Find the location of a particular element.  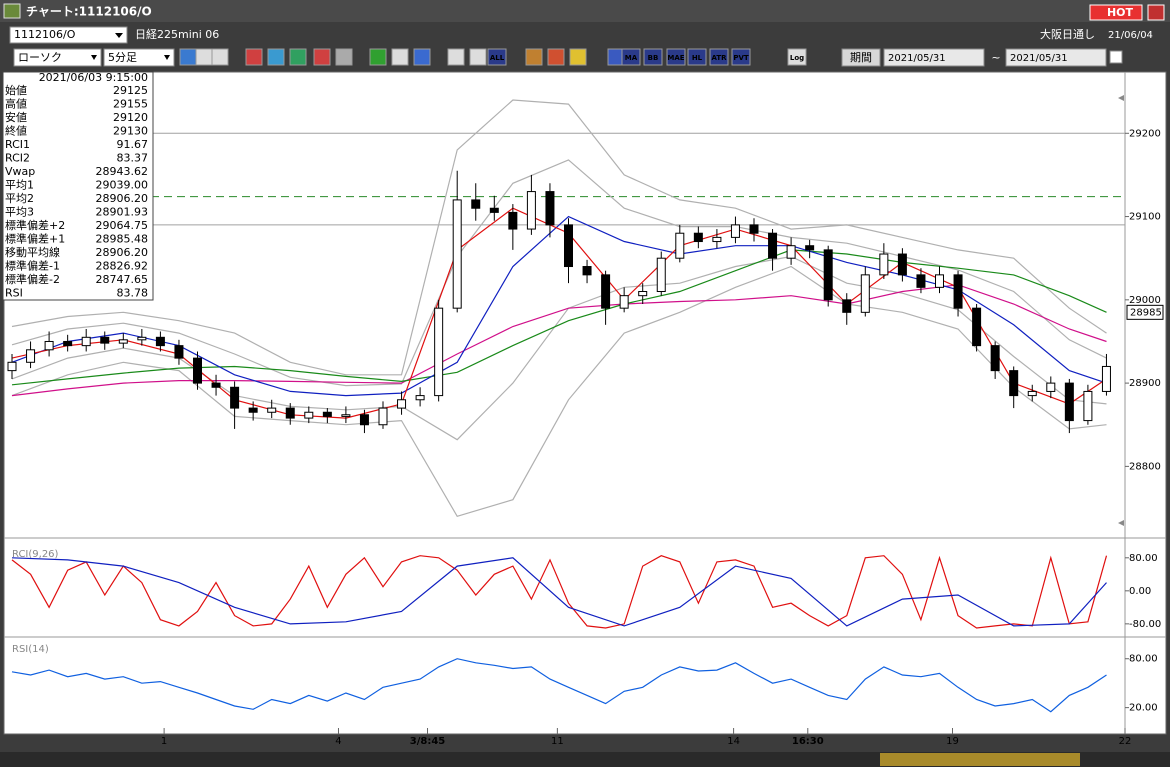

interval: 5分足 is located at coordinates (122, 57).